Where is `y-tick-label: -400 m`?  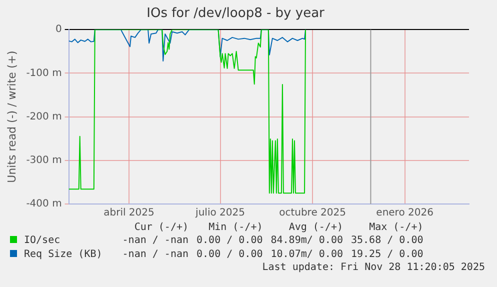
y-tick-label: -400 m is located at coordinates (44, 204).